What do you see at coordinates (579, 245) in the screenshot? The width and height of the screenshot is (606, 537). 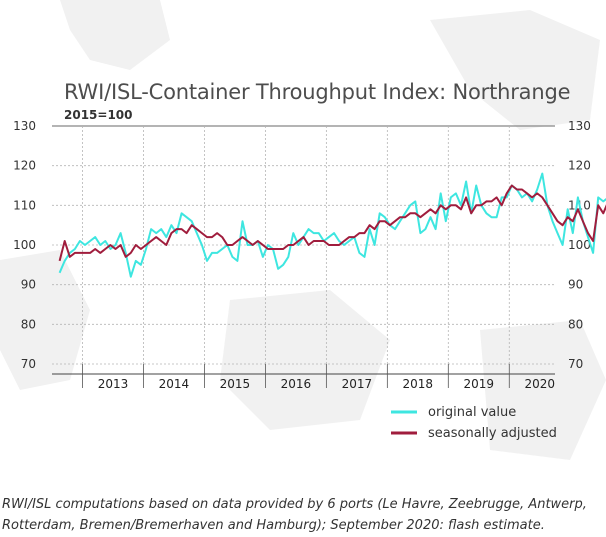 I see `y-tick-label-right: 100` at bounding box center [579, 245].